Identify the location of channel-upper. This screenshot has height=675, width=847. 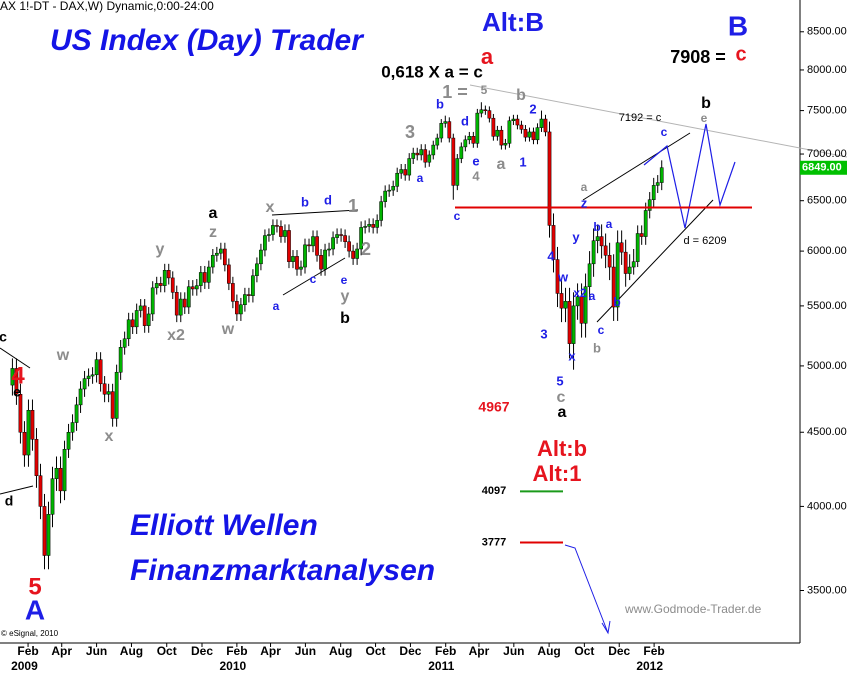
(636, 166).